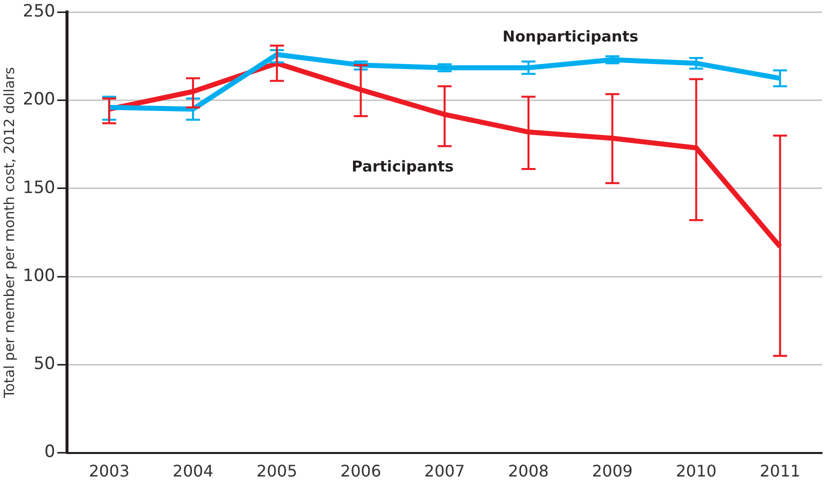 The height and width of the screenshot is (488, 826). What do you see at coordinates (10, 233) in the screenshot?
I see `y-axis-title: Total per member per month cost, 2012 dollars` at bounding box center [10, 233].